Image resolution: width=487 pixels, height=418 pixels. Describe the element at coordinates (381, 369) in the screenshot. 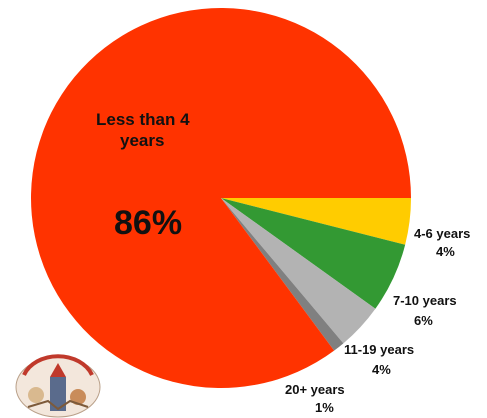

I see `slice-value-11-19-years: 4%` at that location.